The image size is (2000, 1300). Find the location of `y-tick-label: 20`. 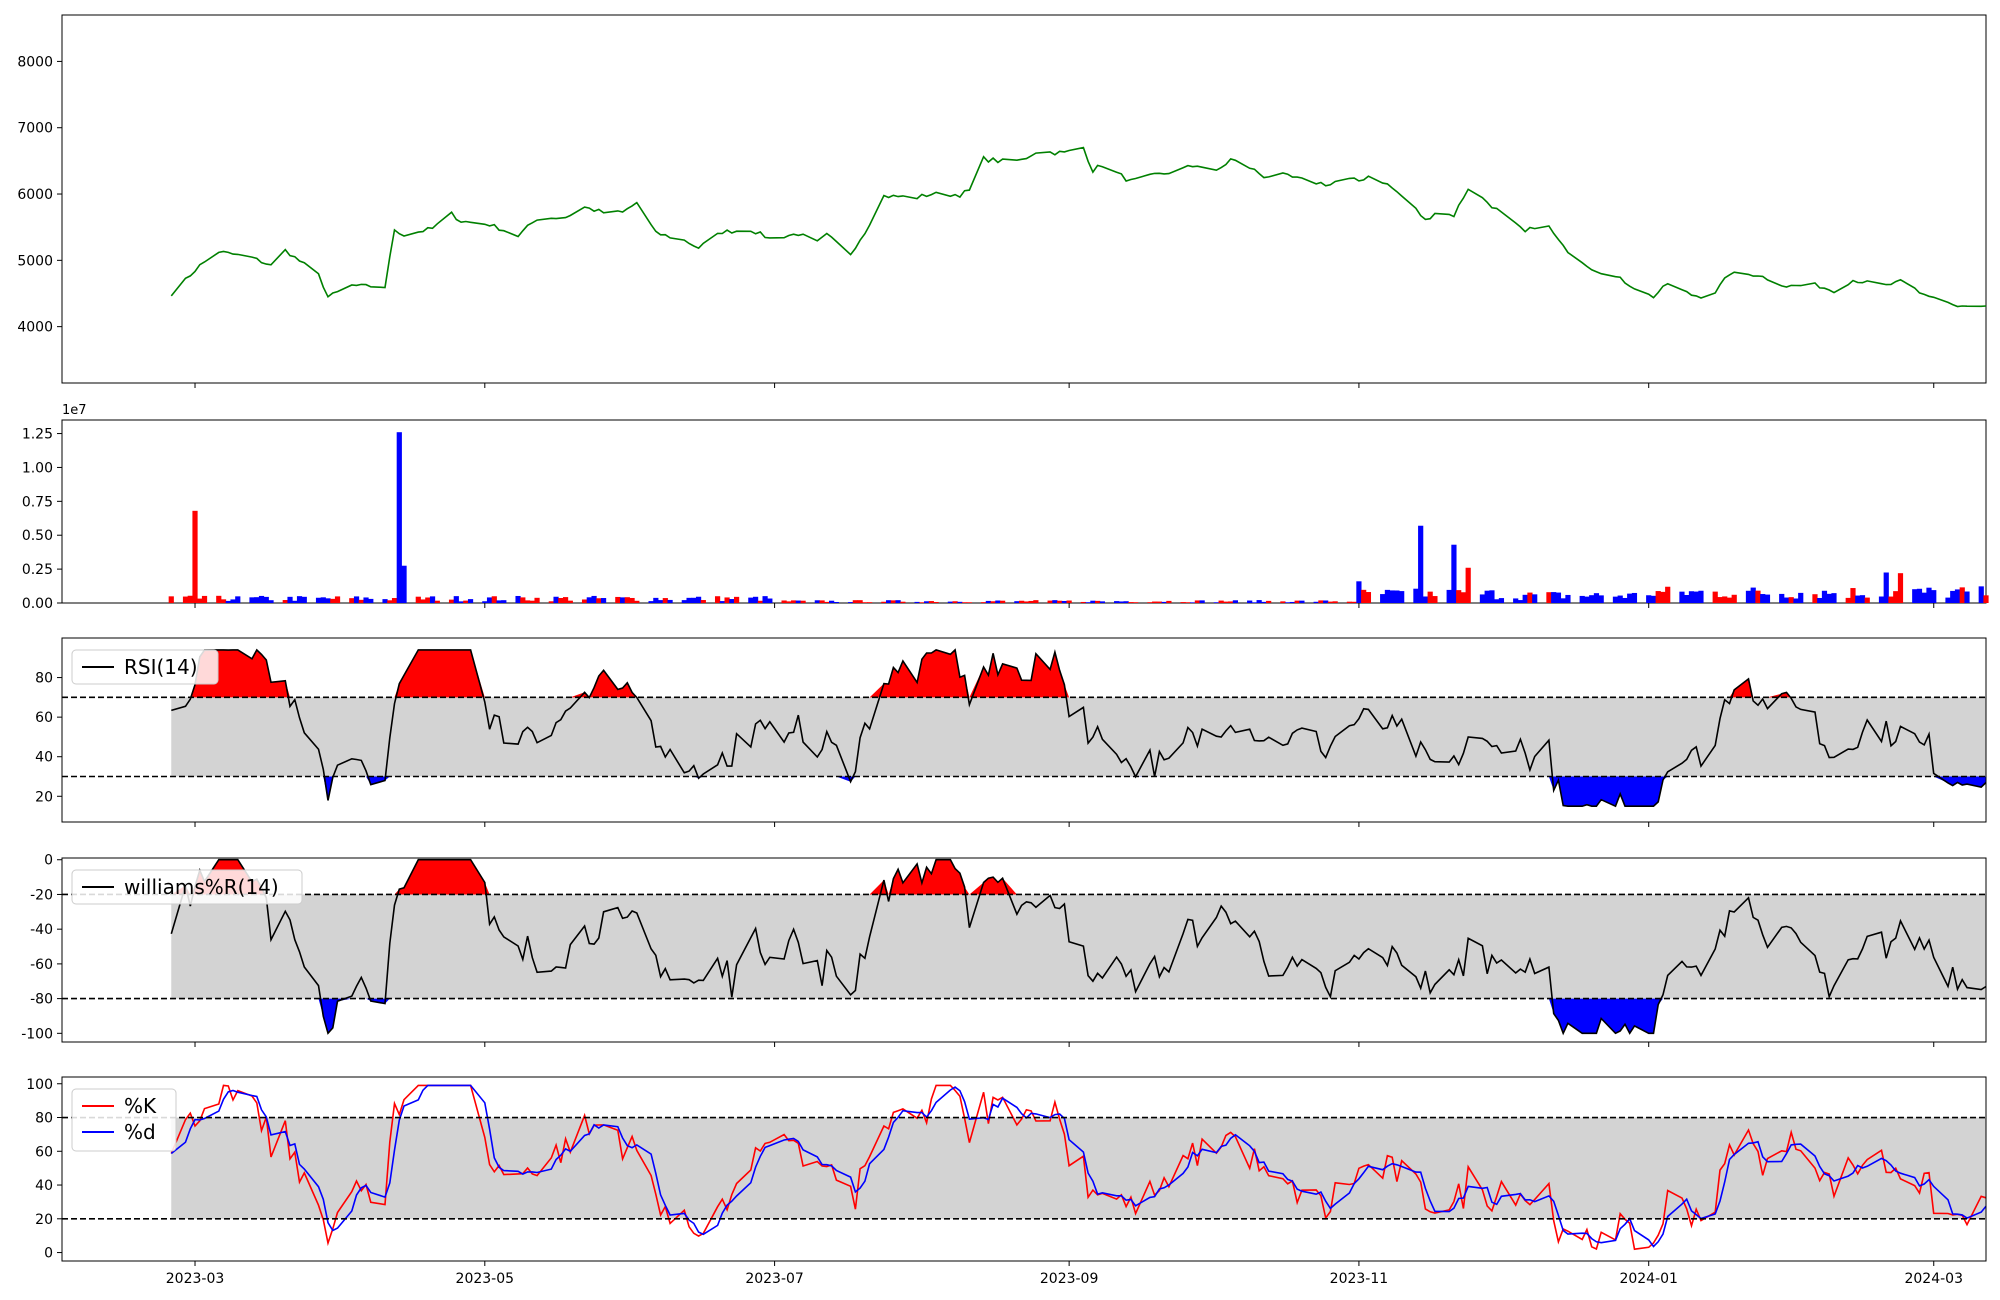

y-tick-label: 20 is located at coordinates (44, 1220).